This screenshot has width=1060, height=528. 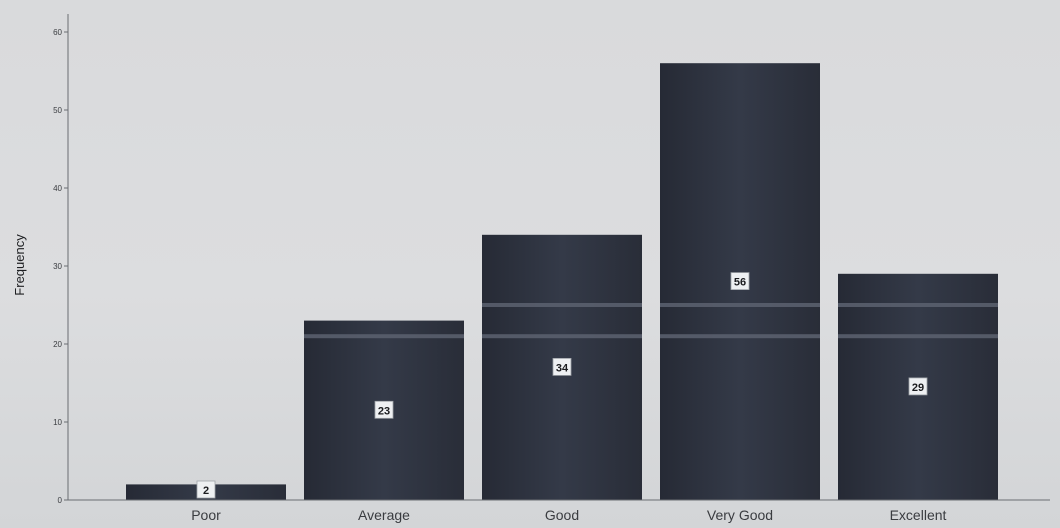 What do you see at coordinates (57, 266) in the screenshot?
I see `y-tick-label: 30` at bounding box center [57, 266].